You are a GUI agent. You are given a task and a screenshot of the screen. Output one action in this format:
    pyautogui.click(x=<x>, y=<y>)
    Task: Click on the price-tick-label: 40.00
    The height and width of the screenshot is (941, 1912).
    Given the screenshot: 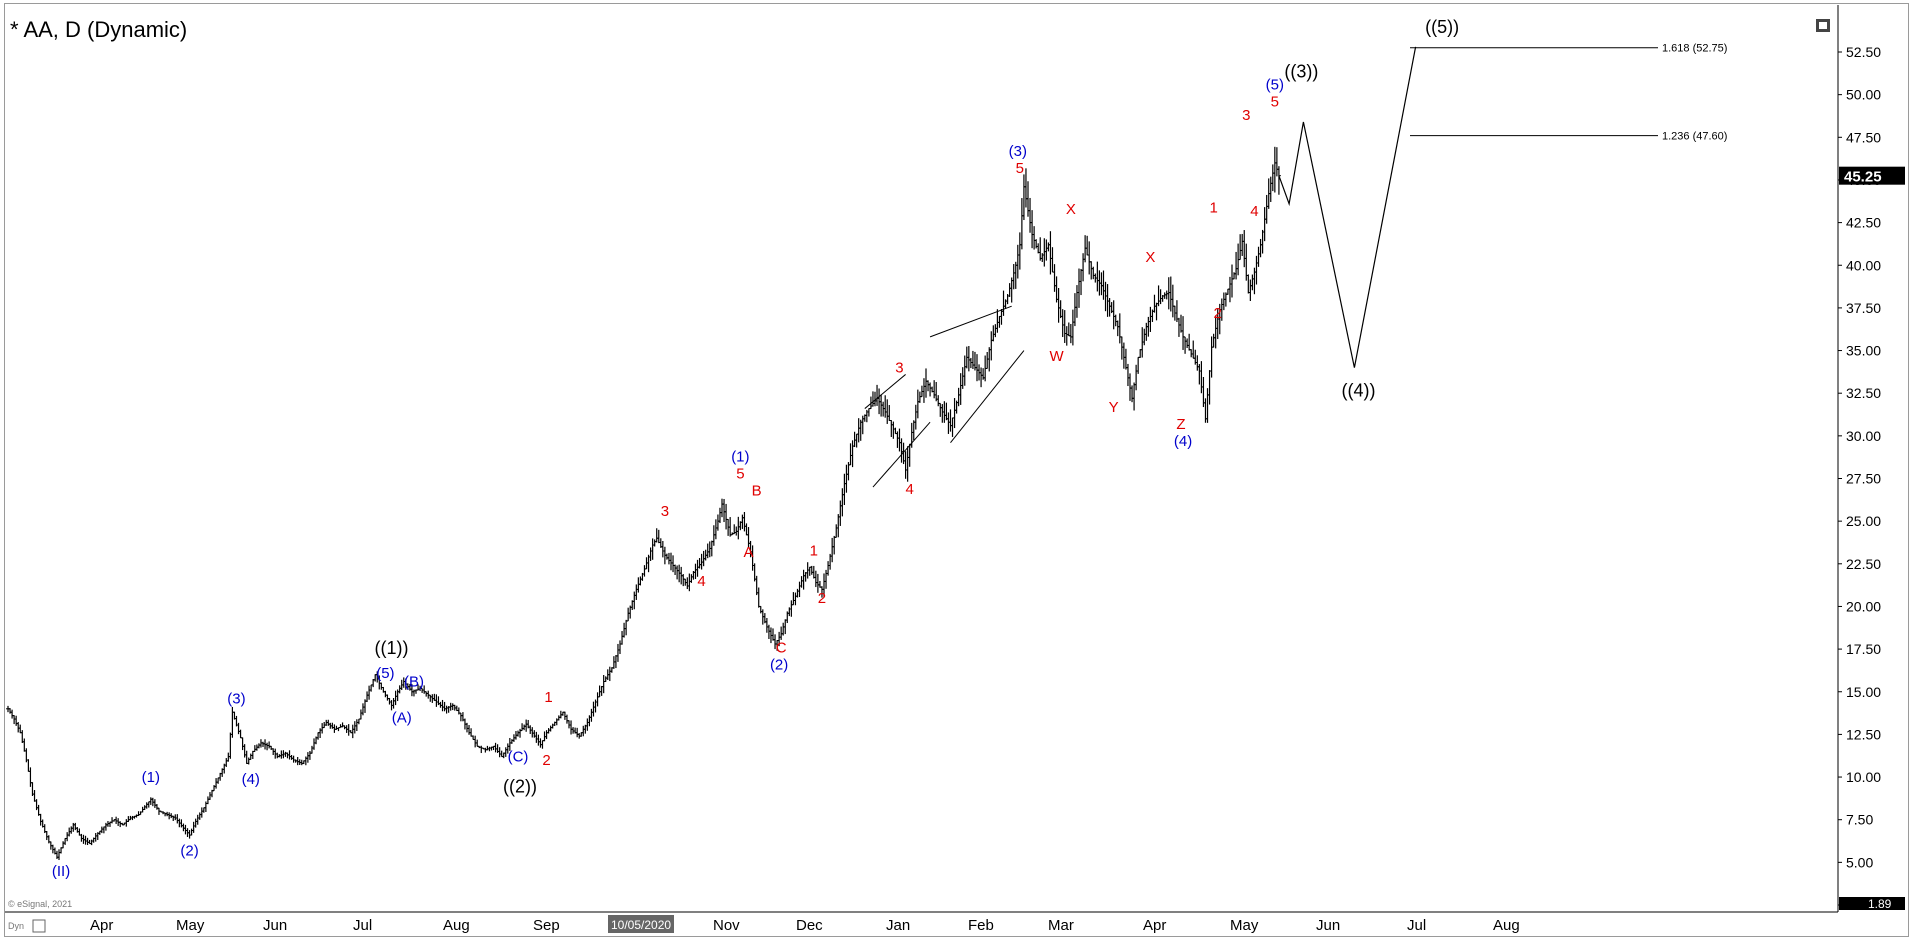 What is the action you would take?
    pyautogui.click(x=1863, y=265)
    